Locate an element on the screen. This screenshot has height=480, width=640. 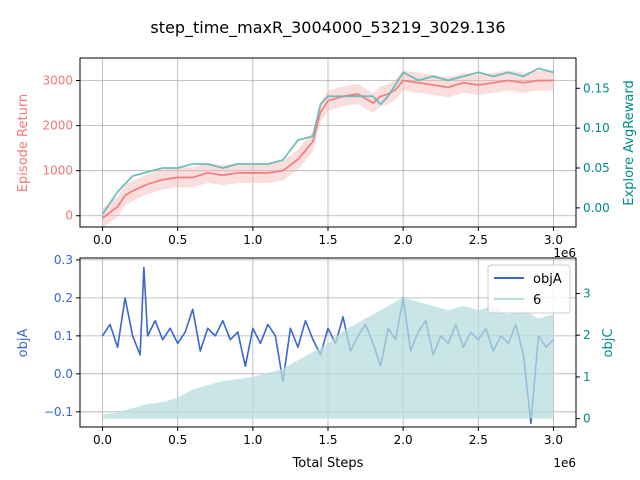
figure-title: step_time_maxR_3004000_53219_3029.136 is located at coordinates (327, 28).